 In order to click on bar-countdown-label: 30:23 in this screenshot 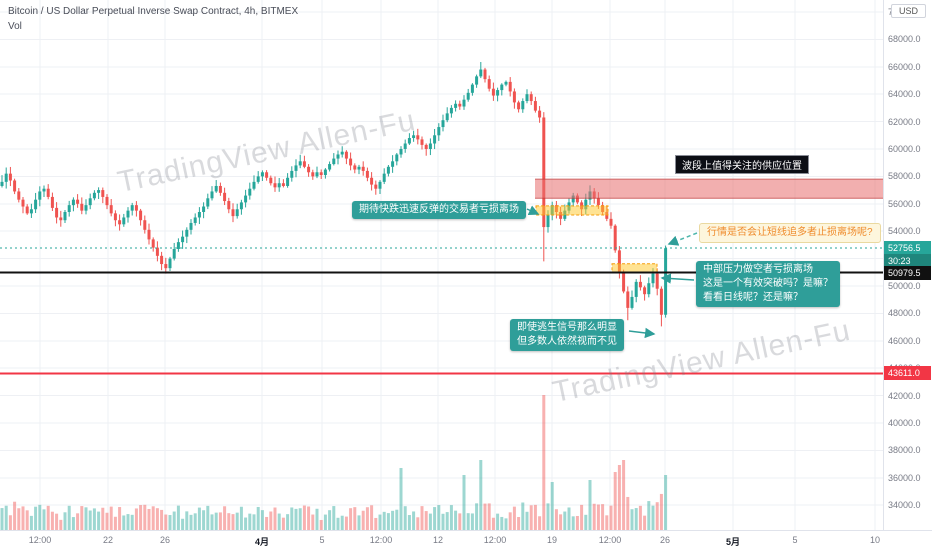, I will do `click(907, 261)`.